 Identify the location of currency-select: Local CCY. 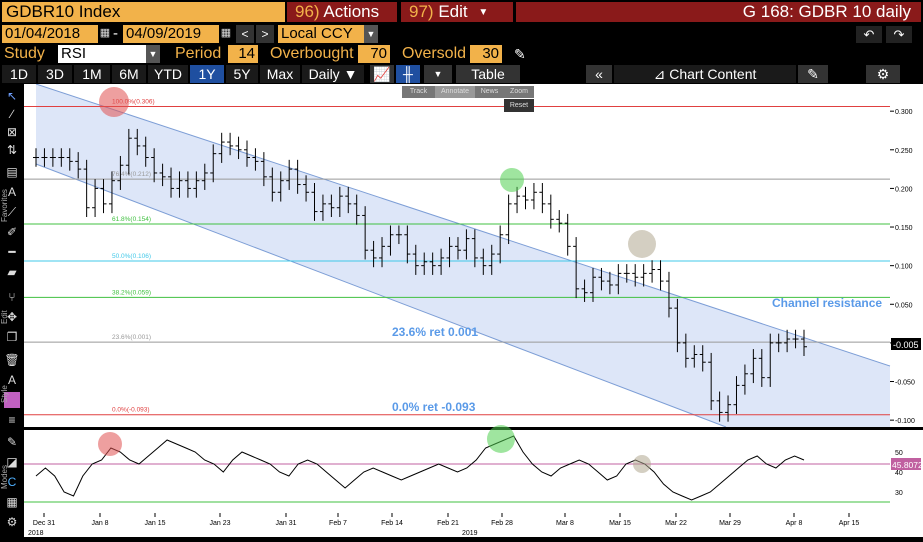
(328, 34).